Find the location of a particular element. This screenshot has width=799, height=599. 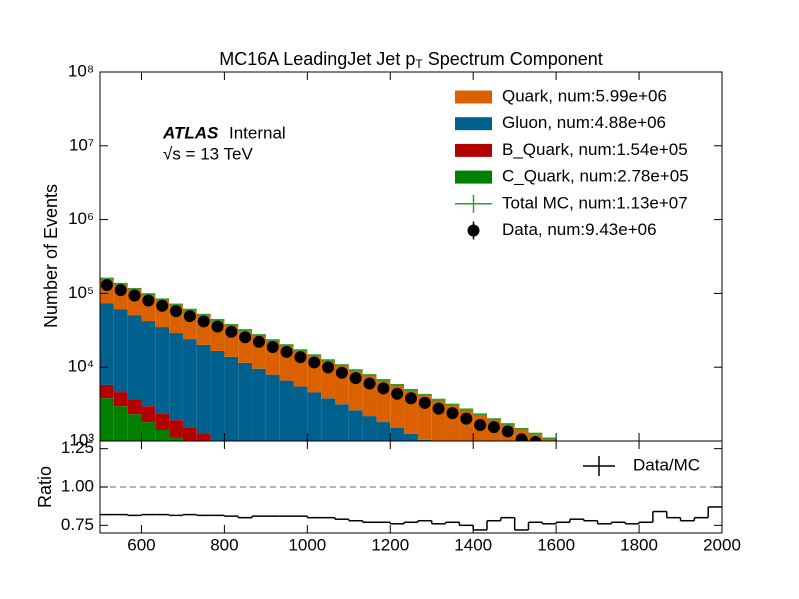

y-tick-label: 10⁴ is located at coordinates (81, 366).